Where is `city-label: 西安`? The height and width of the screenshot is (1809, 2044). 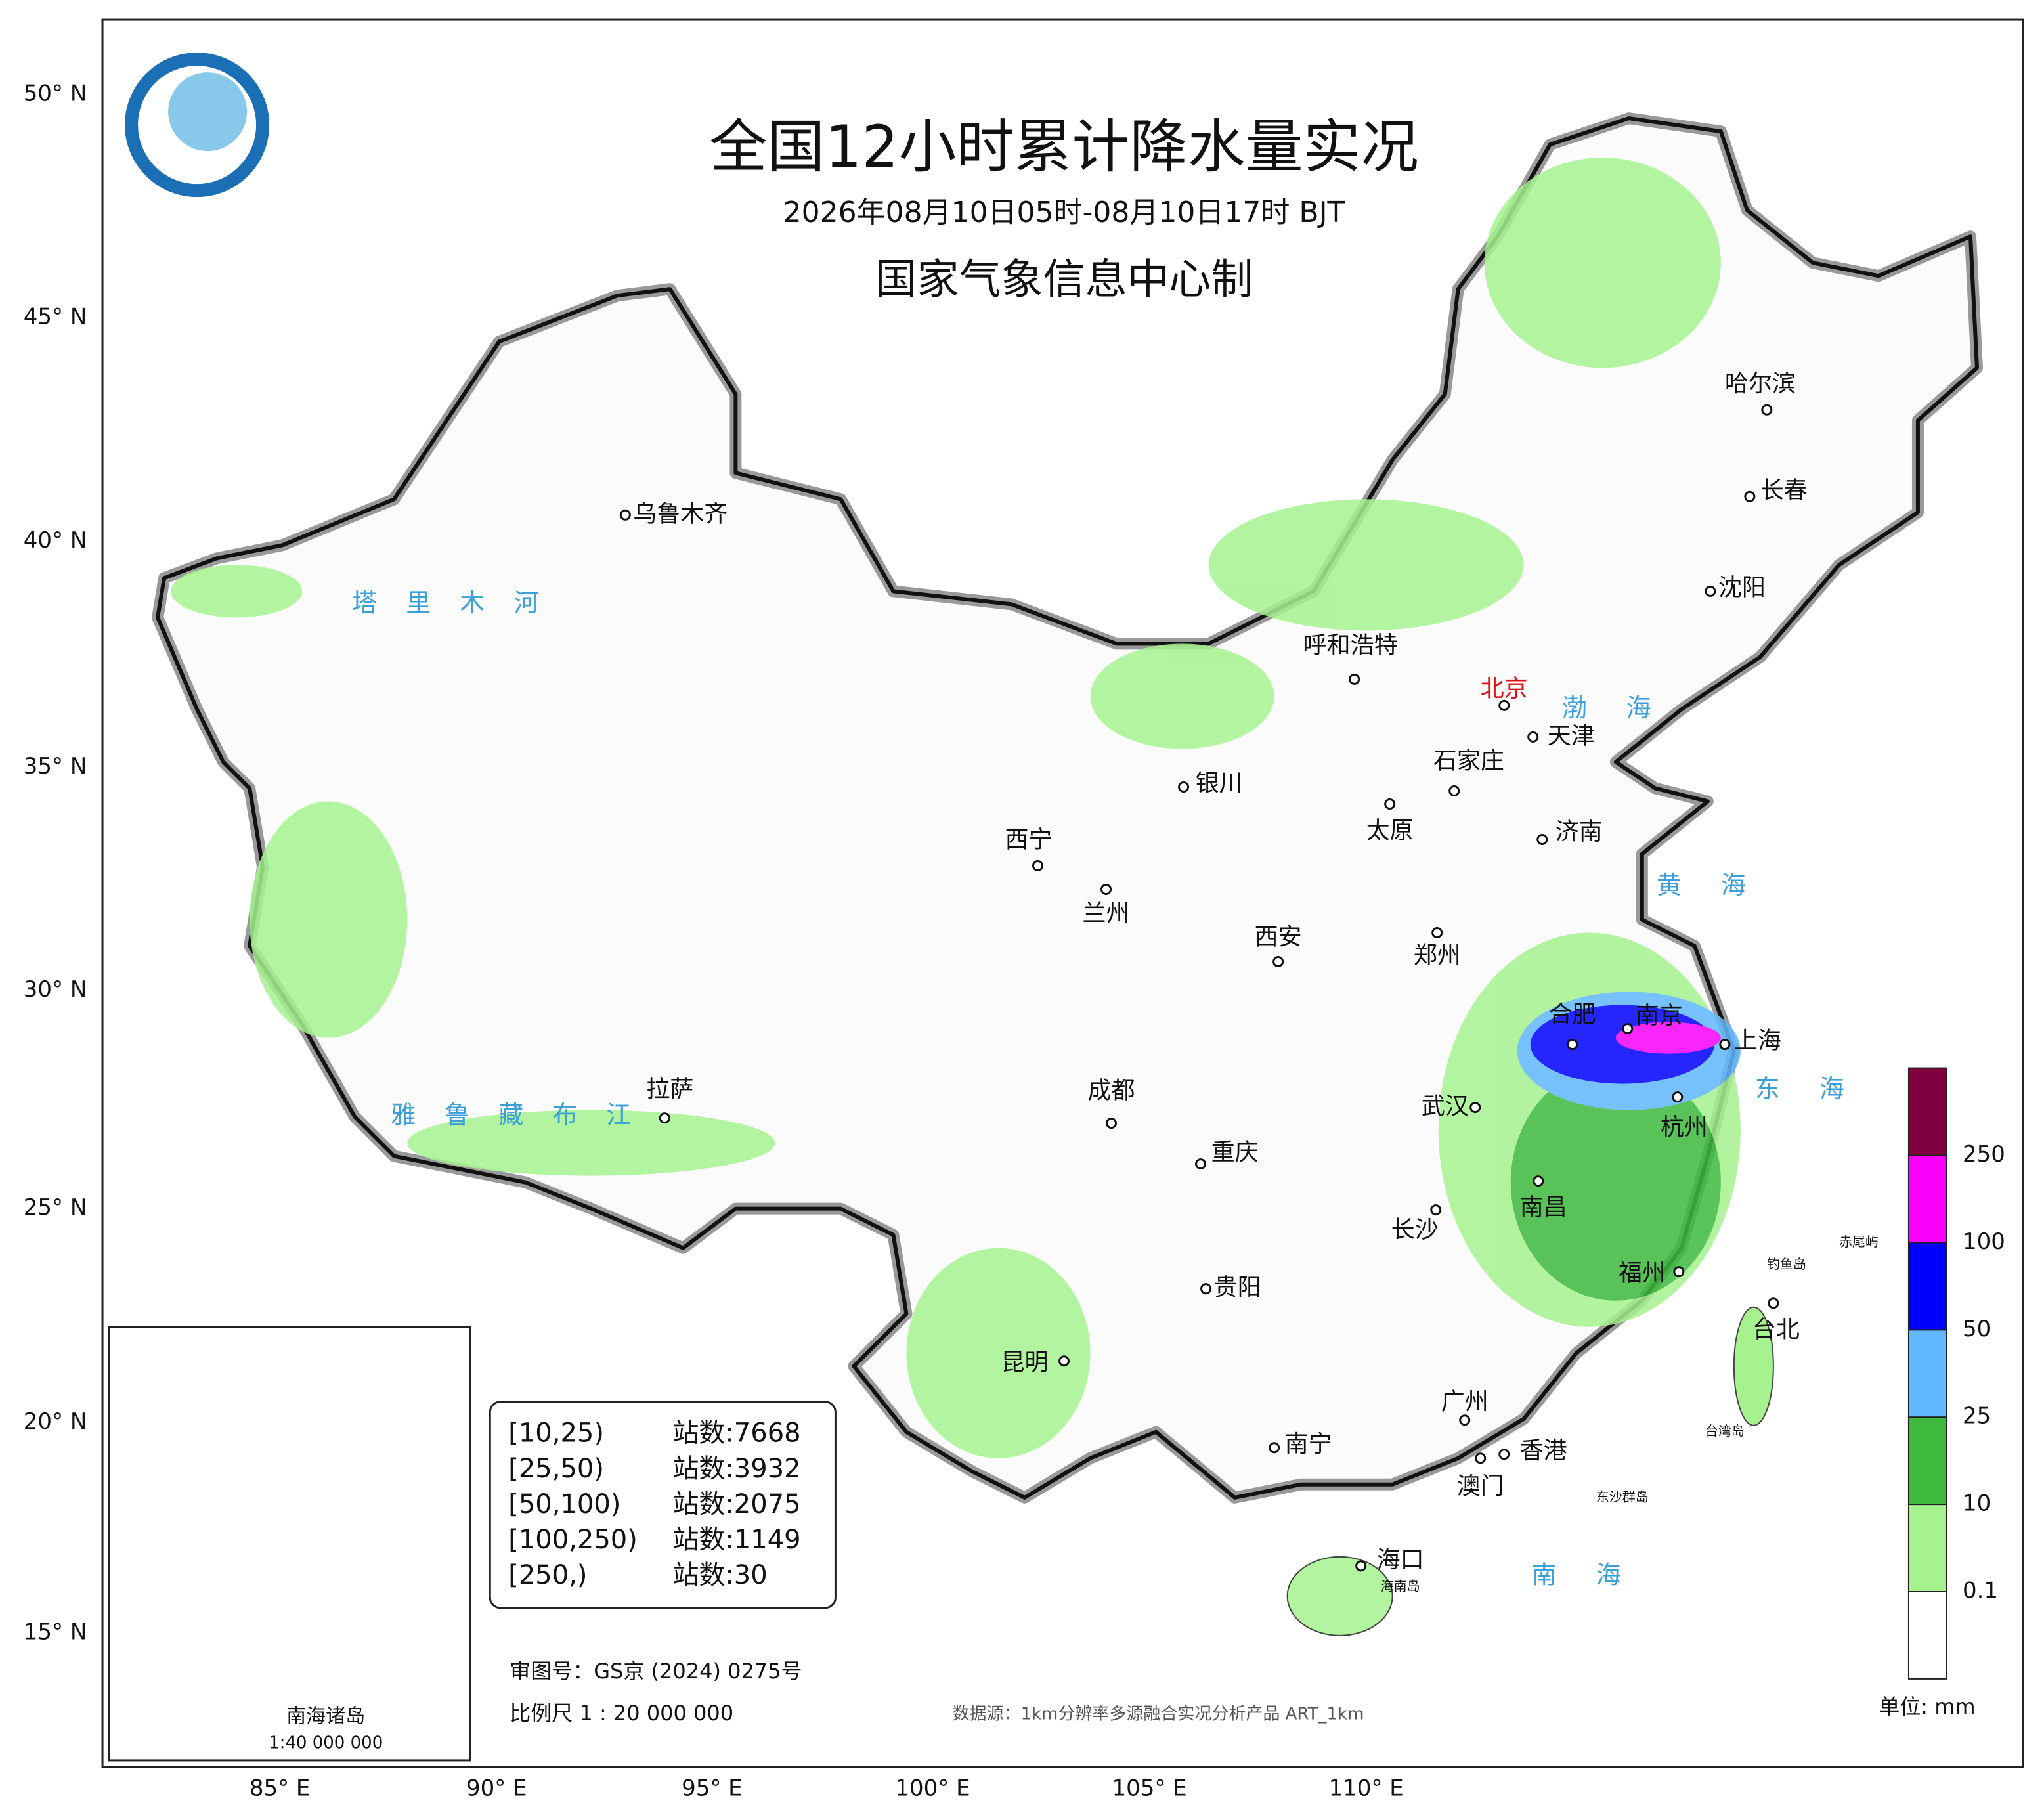
city-label: 西安 is located at coordinates (1278, 937).